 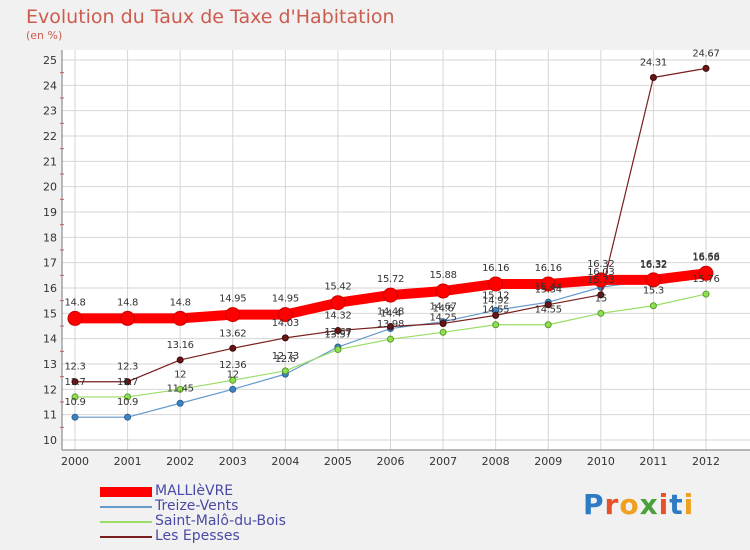 I want to click on chart-unit: (en %), so click(x=44, y=35).